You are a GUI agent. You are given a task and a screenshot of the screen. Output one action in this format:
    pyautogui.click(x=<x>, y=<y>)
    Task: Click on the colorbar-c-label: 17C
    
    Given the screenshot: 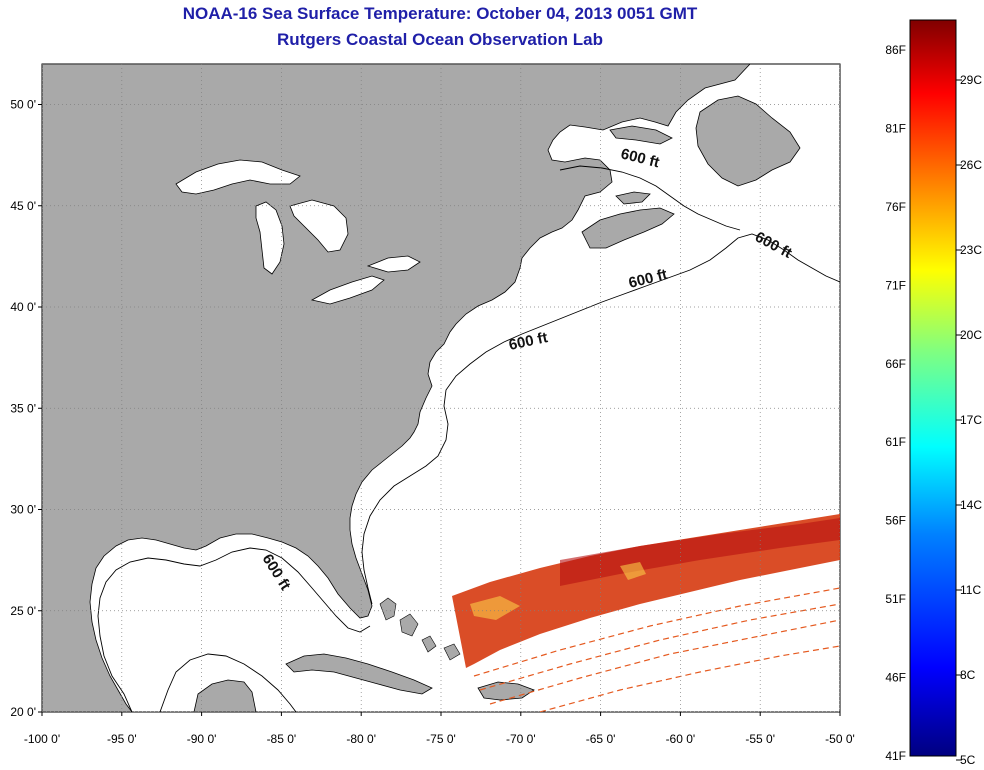 What is the action you would take?
    pyautogui.click(x=971, y=420)
    